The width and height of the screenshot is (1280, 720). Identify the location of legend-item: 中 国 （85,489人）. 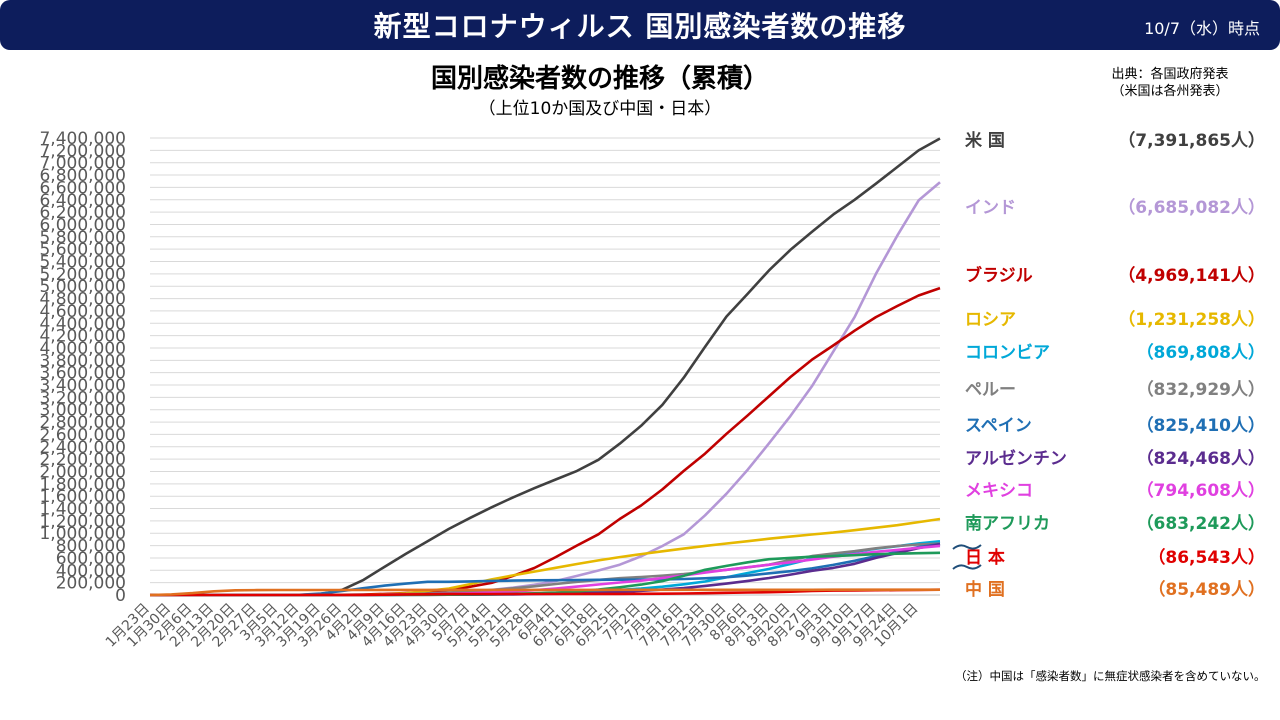
(1115, 588).